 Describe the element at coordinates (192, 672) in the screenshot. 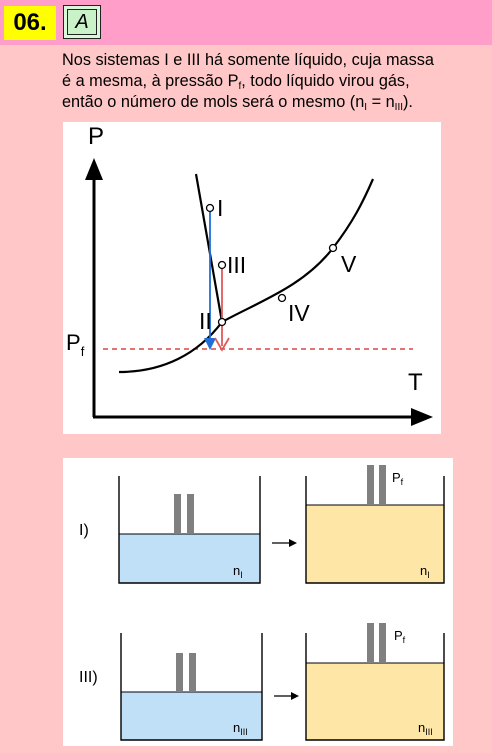

I see `piston-III-left-b` at that location.